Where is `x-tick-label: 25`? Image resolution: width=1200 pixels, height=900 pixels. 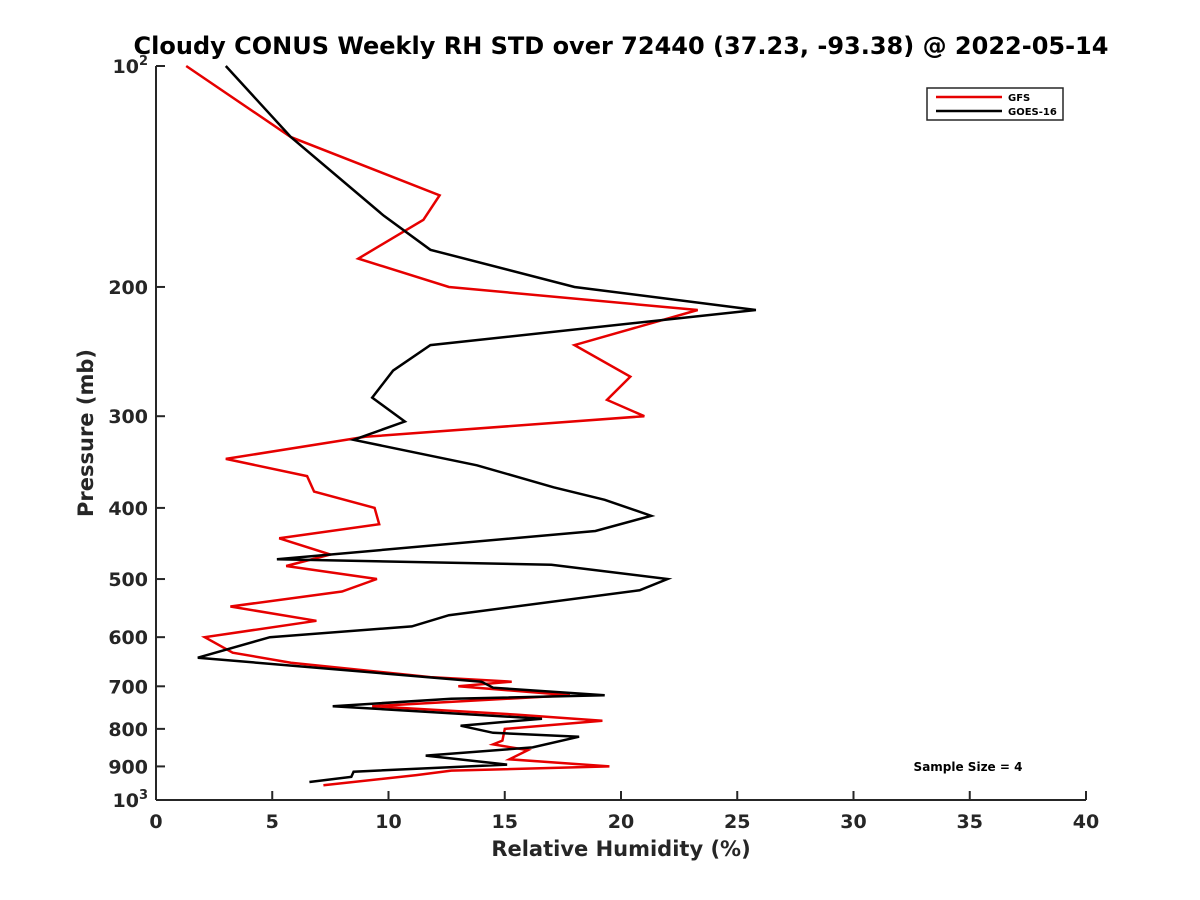 x-tick-label: 25 is located at coordinates (737, 822).